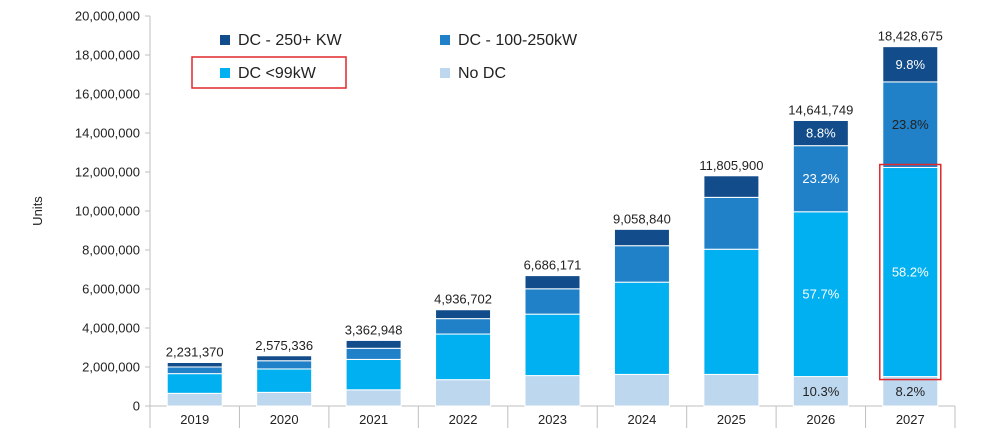  I want to click on total-label: 9,058,840, so click(642, 218).